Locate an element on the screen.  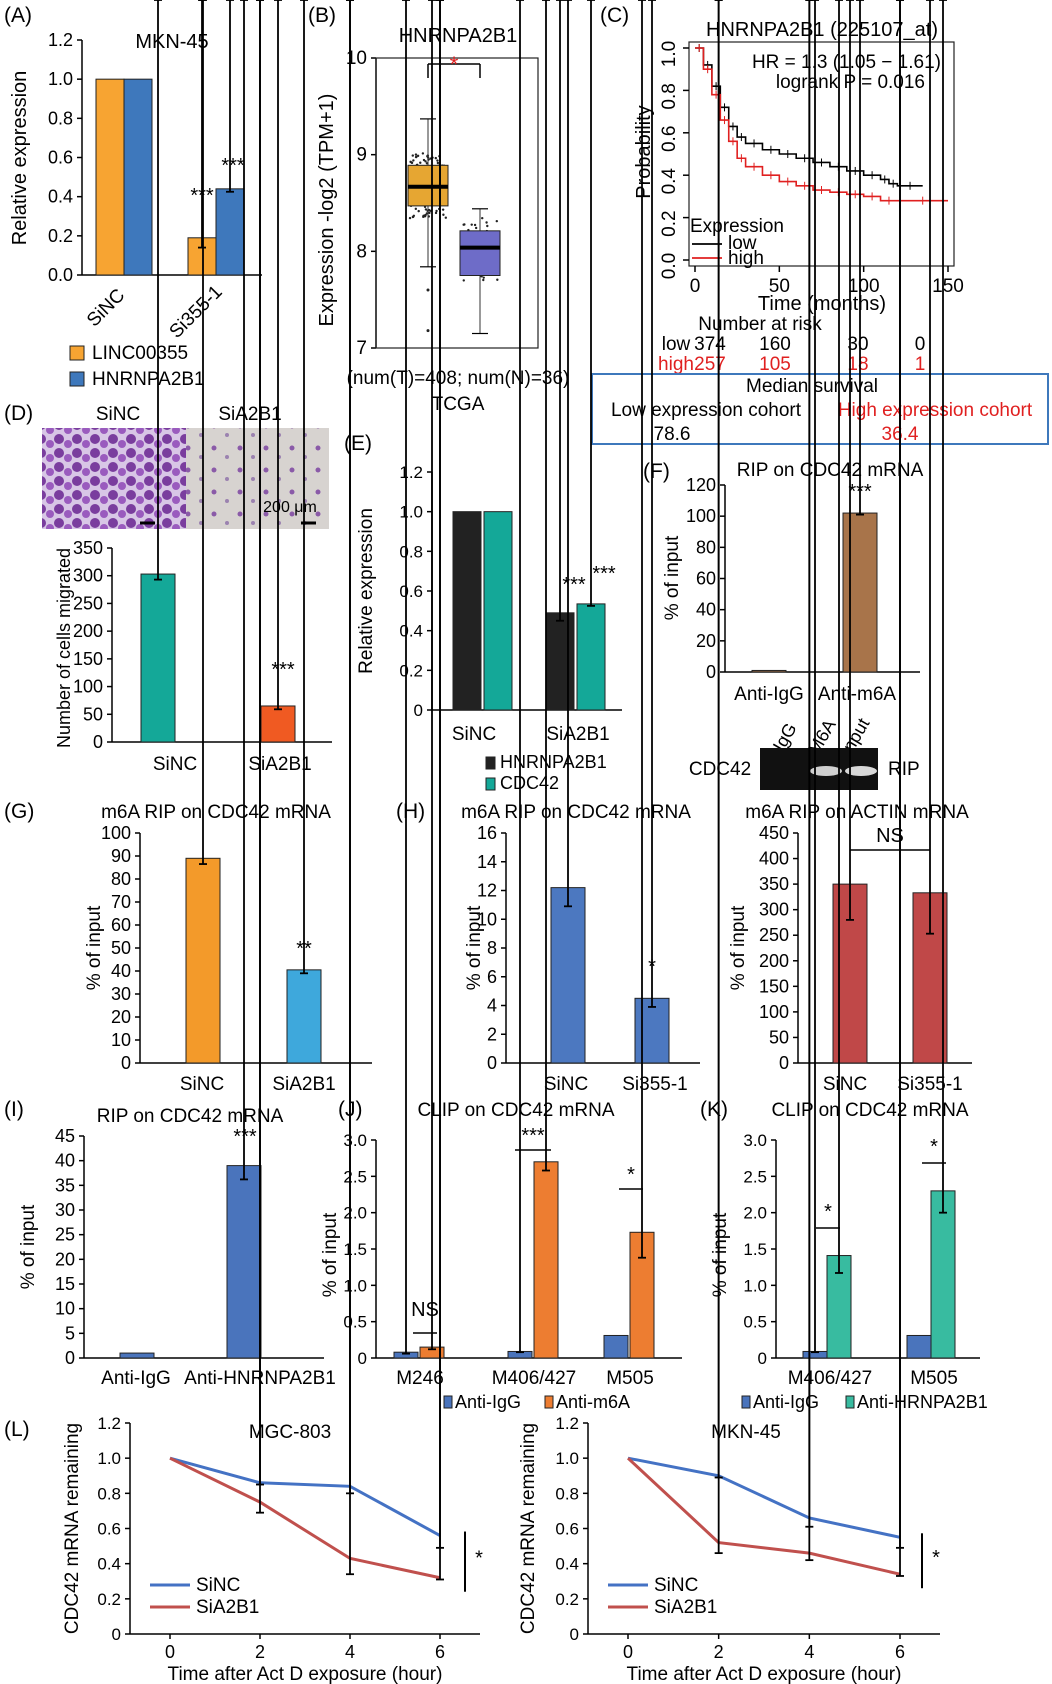
y-axis-title-A: Relative expression is located at coordinates (20, 158).